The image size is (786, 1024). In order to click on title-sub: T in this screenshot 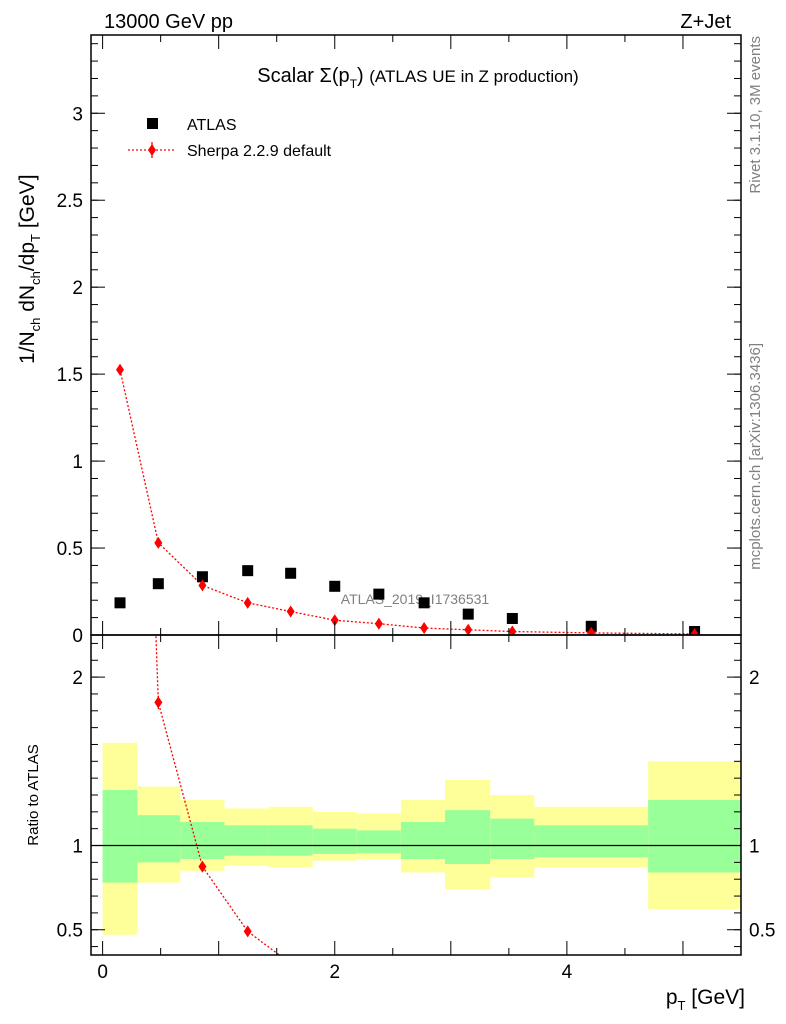, I will do `click(354, 84)`.